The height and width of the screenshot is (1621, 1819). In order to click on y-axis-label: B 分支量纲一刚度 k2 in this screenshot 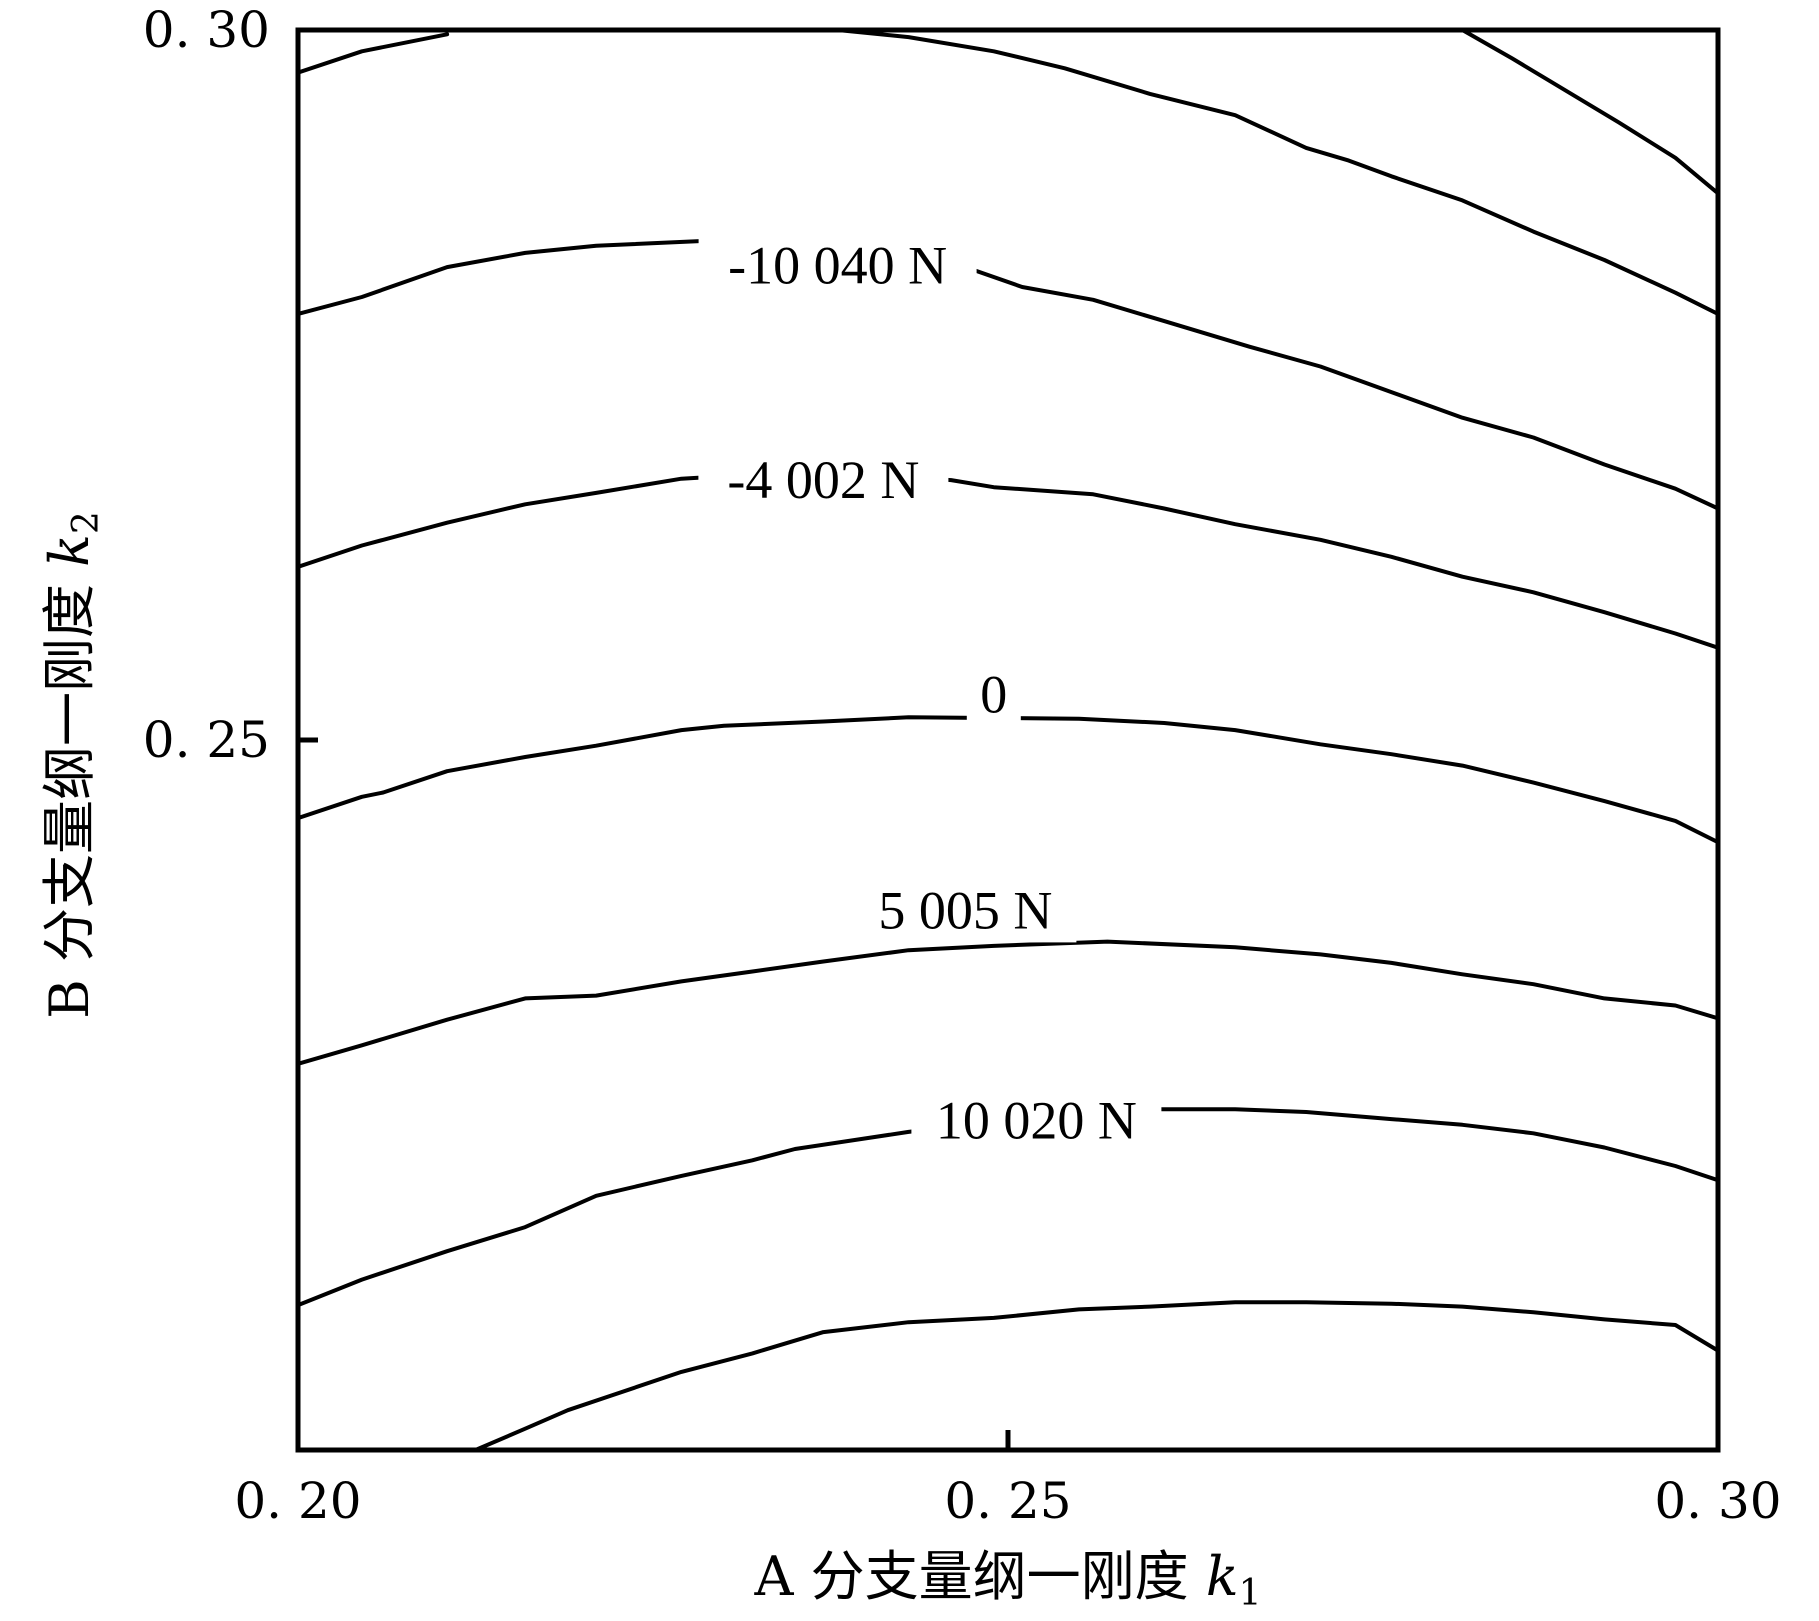, I will do `click(72, 765)`.